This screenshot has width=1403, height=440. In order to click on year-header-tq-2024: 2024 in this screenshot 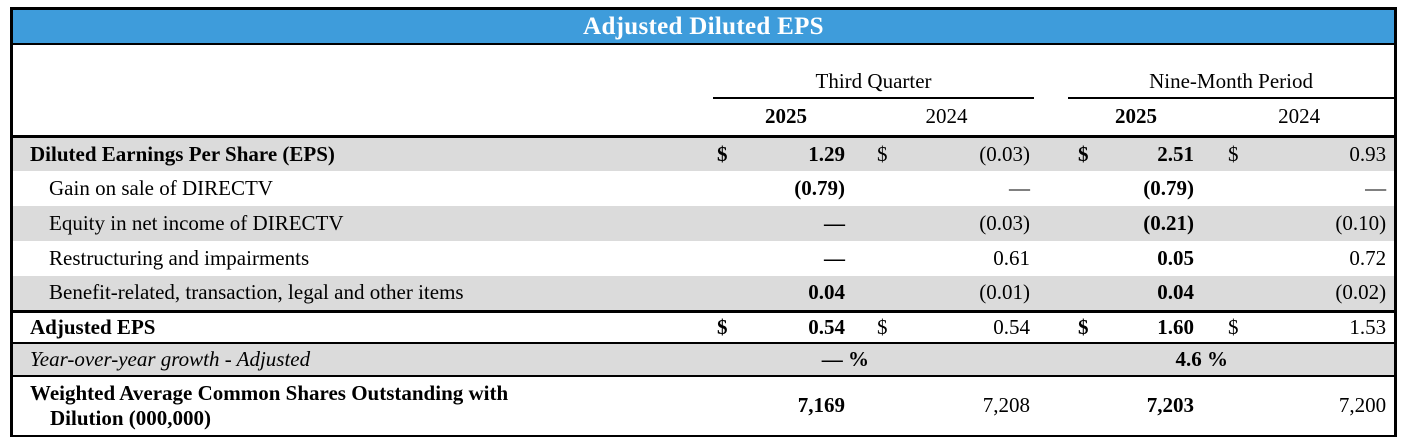, I will do `click(947, 118)`.